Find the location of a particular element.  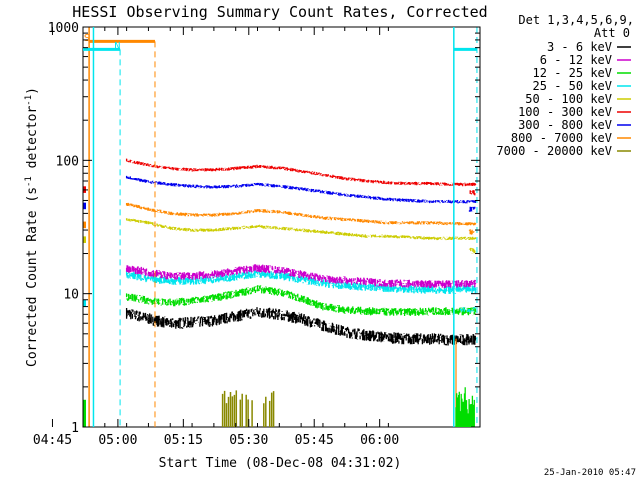

marker-s: S is located at coordinates (87, 38).